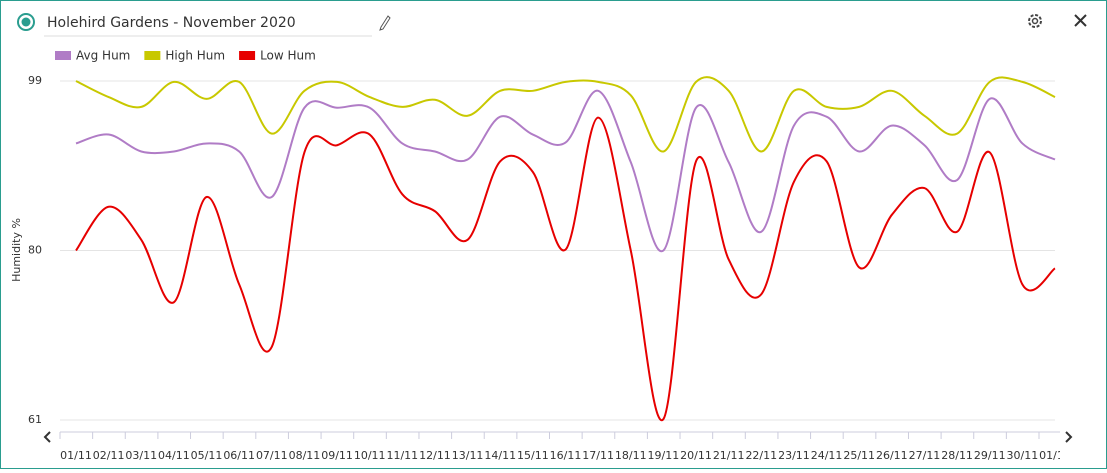  What do you see at coordinates (207, 455) in the screenshot?
I see `x-tick-label: 05/11` at bounding box center [207, 455].